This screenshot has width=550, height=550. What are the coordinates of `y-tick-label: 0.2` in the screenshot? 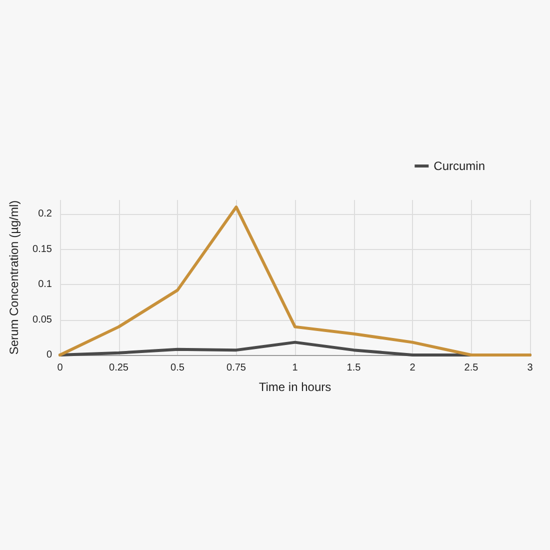 It's located at (45, 214).